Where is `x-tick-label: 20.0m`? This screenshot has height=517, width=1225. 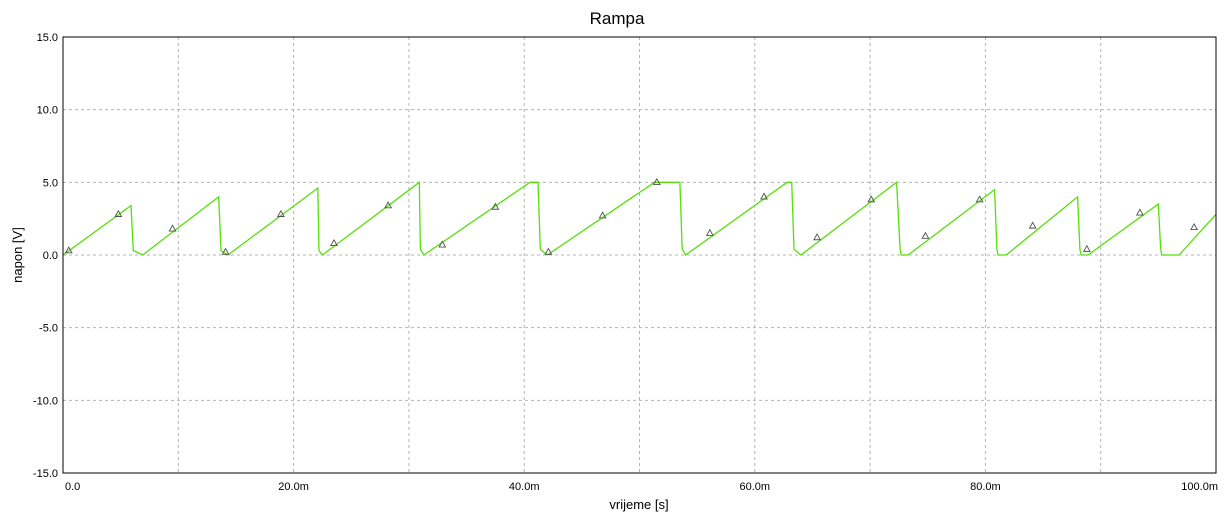 x-tick-label: 20.0m is located at coordinates (293, 487).